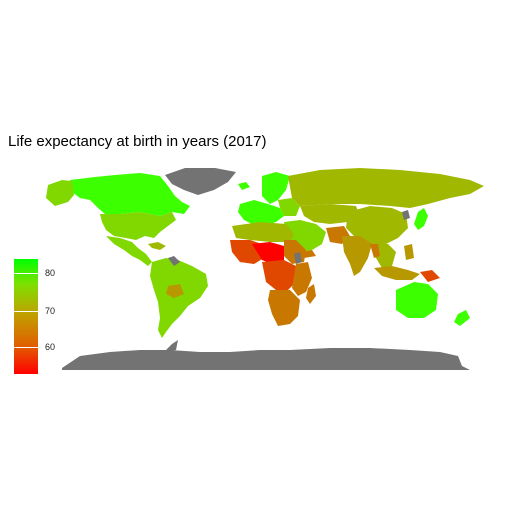 The width and height of the screenshot is (511, 521). I want to click on region-sahel, so click(268, 253).